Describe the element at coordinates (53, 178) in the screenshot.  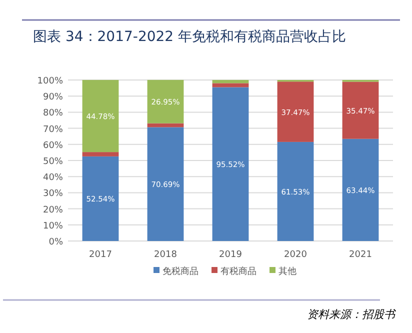
I see `y-tick-label: 40%` at that location.